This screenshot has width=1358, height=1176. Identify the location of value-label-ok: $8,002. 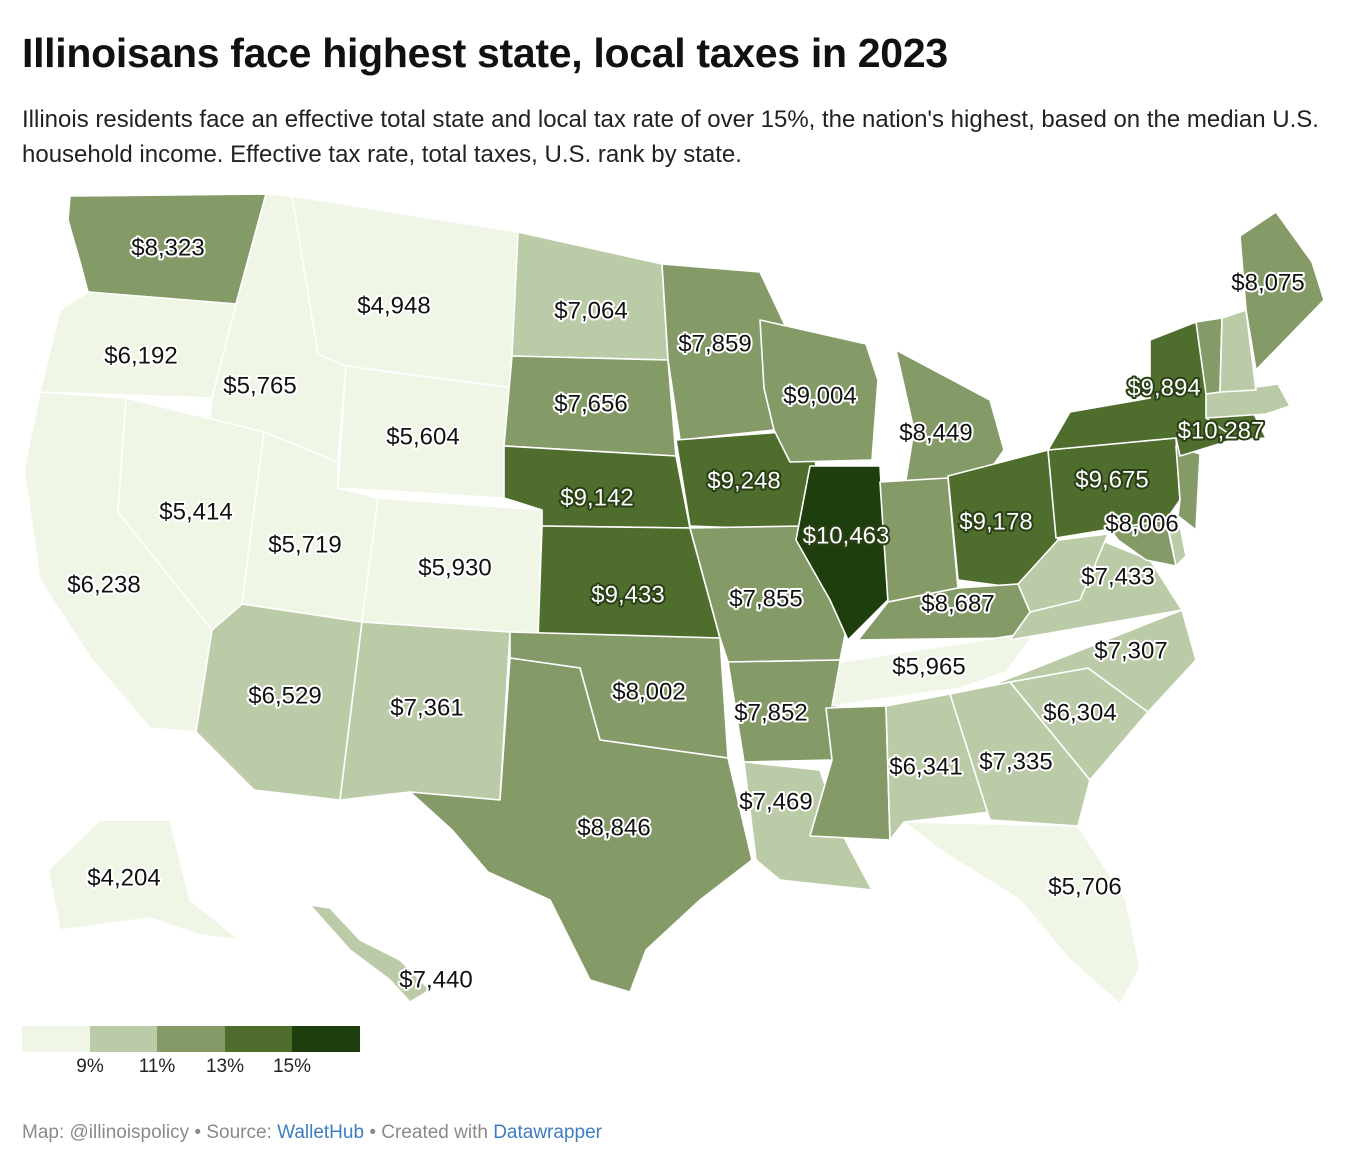
(648, 691).